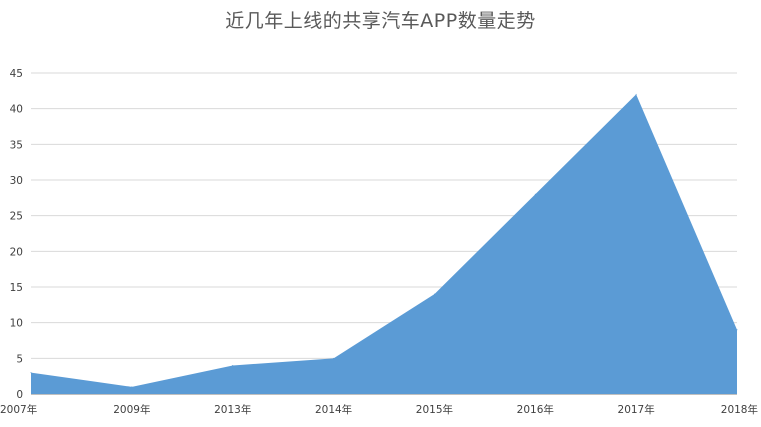  What do you see at coordinates (16, 145) in the screenshot?
I see `y-tick-label: 35` at bounding box center [16, 145].